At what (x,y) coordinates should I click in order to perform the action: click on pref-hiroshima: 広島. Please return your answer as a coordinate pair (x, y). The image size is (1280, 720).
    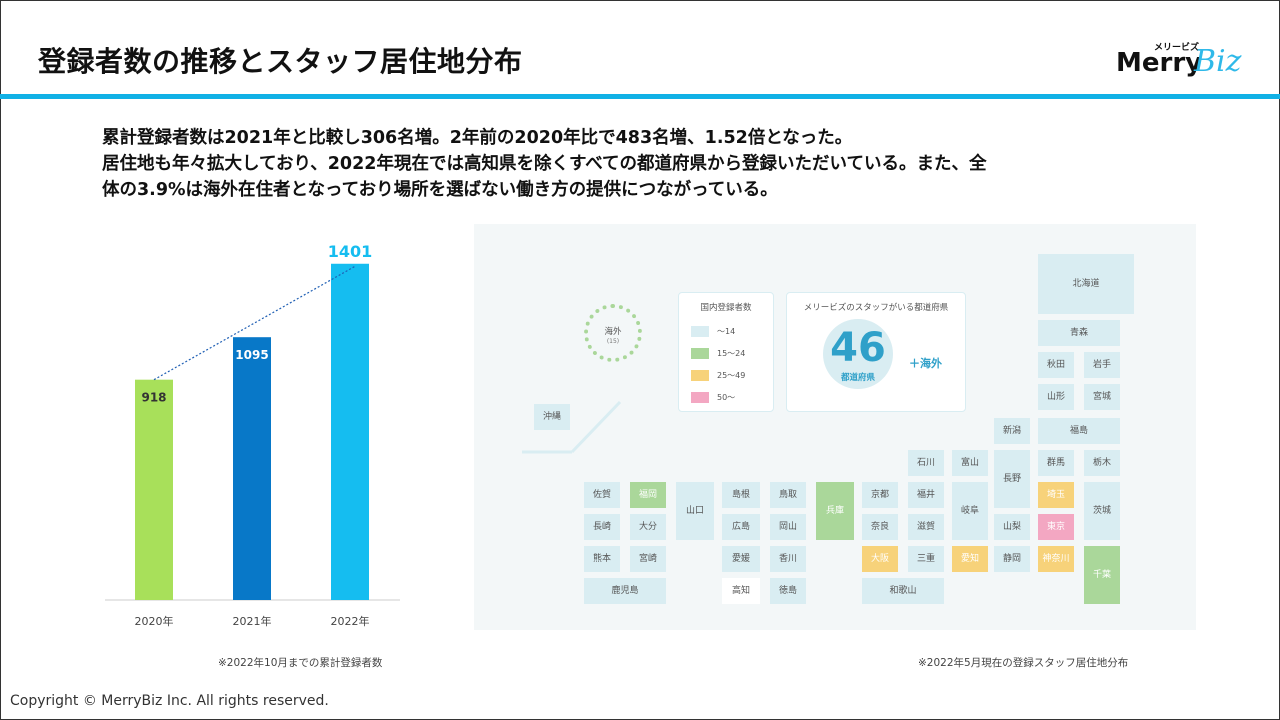
    Looking at the image, I should click on (741, 527).